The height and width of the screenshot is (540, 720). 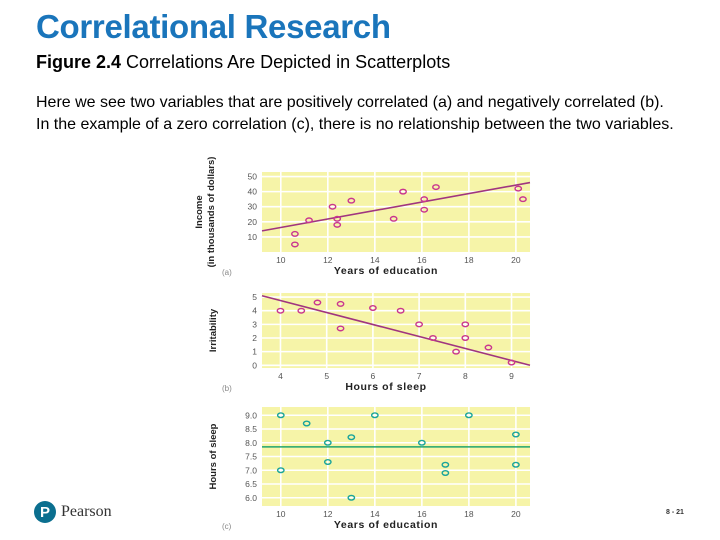 I want to click on y-tick-label: 2, so click(x=254, y=338).